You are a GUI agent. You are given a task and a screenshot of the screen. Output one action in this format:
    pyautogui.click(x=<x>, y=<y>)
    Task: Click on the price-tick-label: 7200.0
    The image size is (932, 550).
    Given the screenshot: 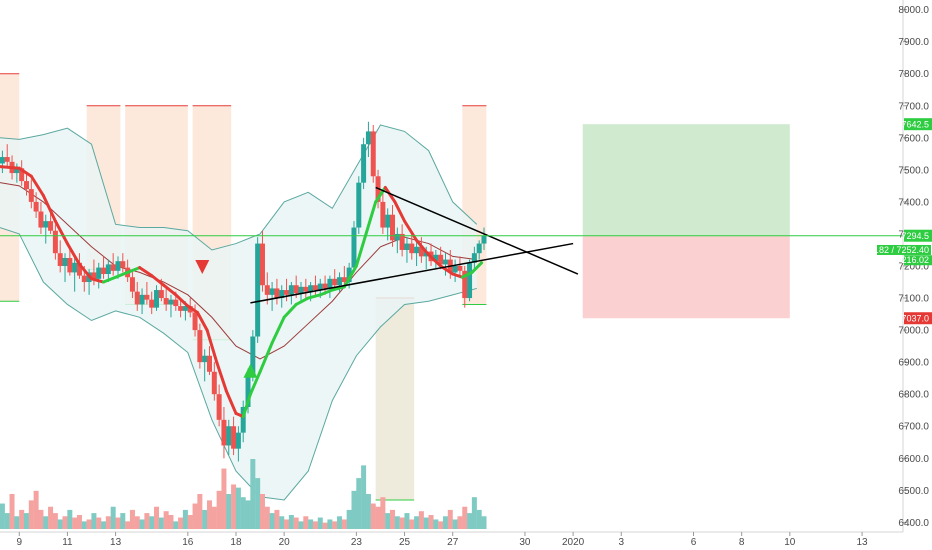 What is the action you would take?
    pyautogui.click(x=913, y=267)
    